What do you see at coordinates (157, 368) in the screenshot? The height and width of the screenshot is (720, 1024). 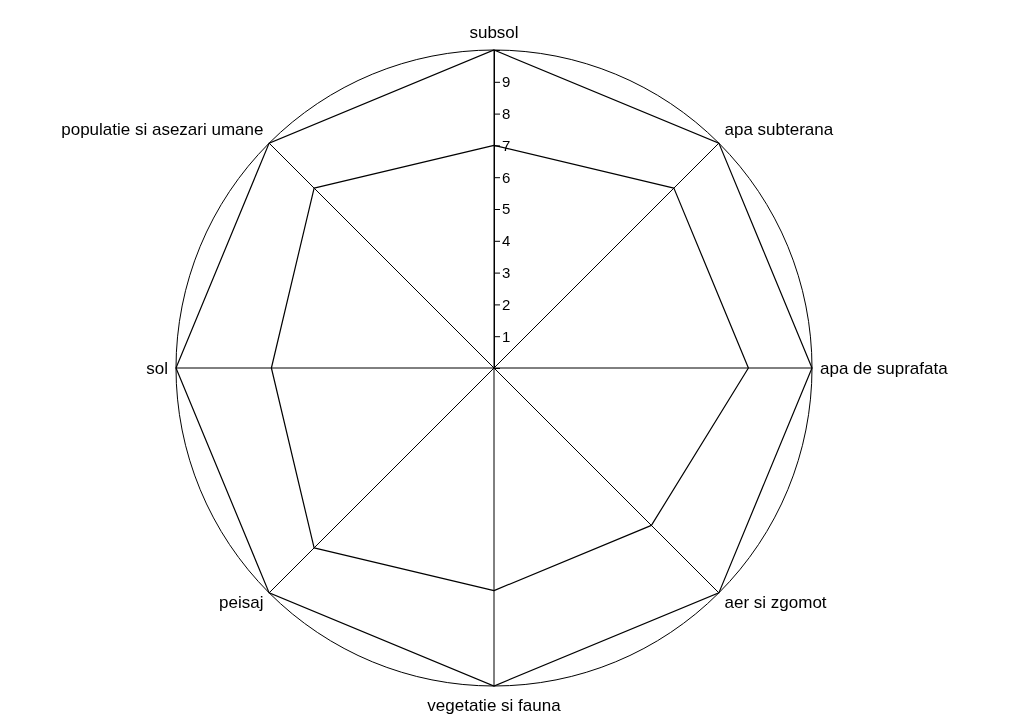 I see `spoke-label: sol` at bounding box center [157, 368].